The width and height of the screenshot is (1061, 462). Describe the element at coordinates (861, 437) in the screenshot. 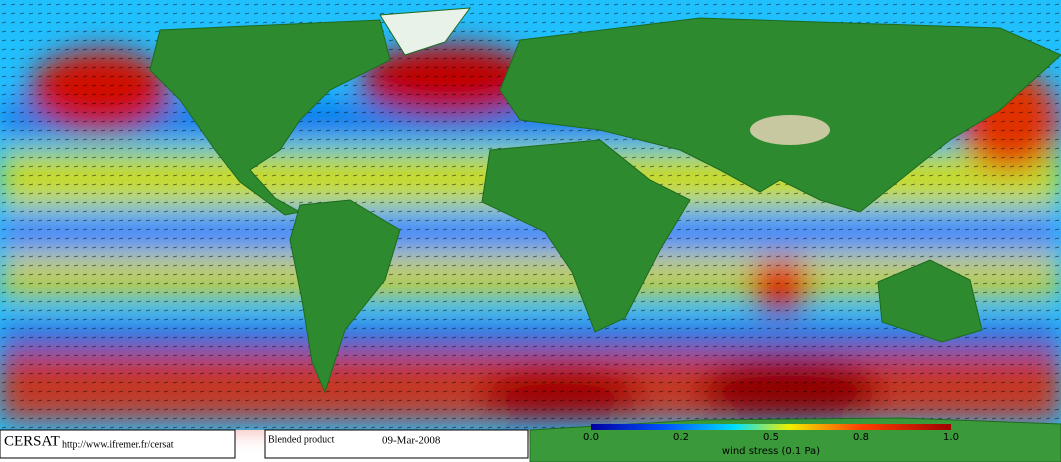

I see `colorbar-tick: 0.8` at that location.